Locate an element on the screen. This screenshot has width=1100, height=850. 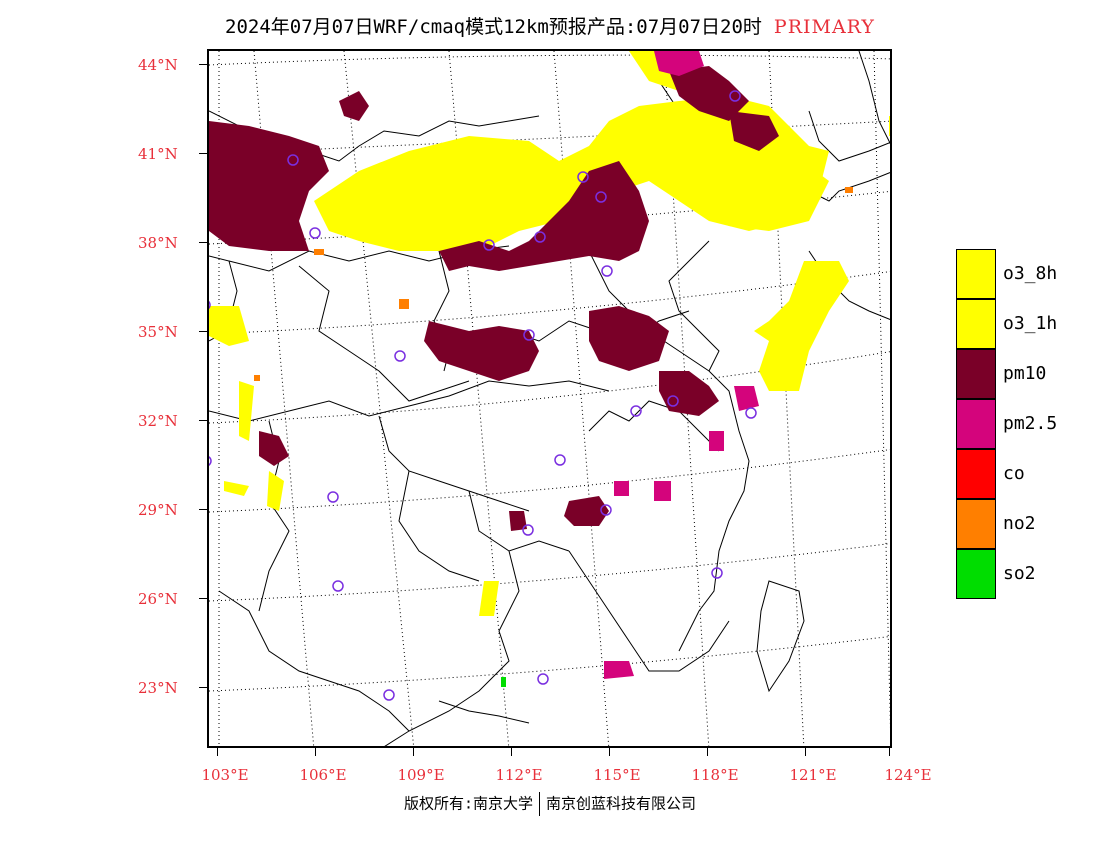
so2-spots is located at coordinates (503, 682).